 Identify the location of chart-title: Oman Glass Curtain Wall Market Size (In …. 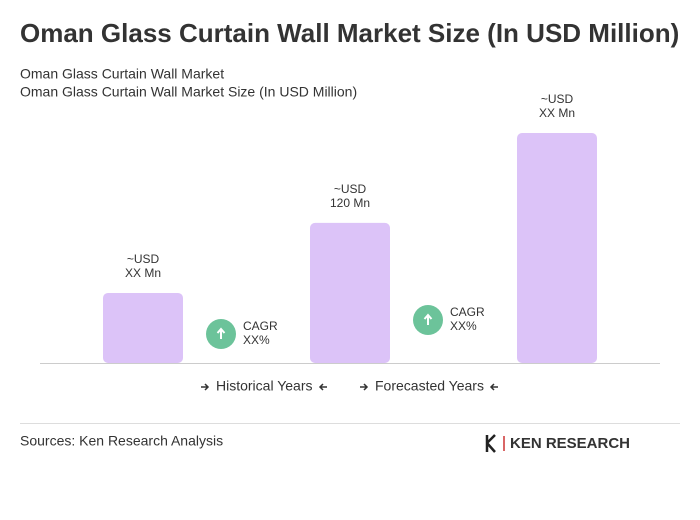
(349, 33).